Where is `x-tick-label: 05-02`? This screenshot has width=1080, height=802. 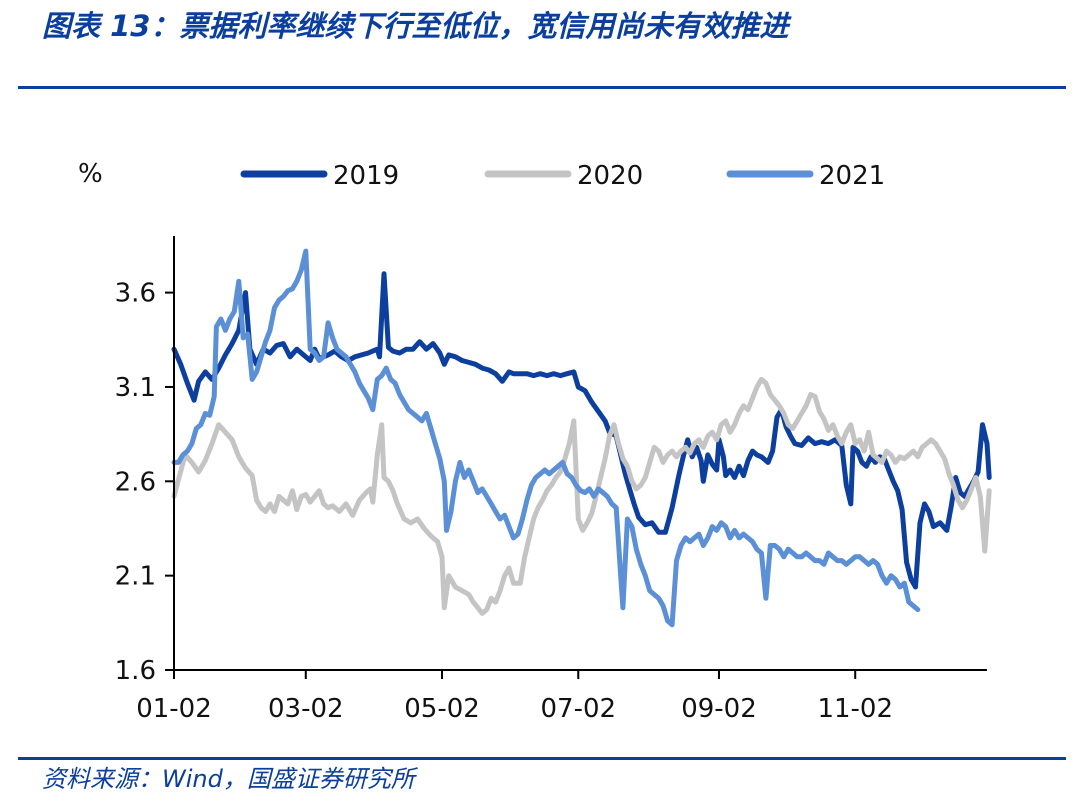 x-tick-label: 05-02 is located at coordinates (442, 709).